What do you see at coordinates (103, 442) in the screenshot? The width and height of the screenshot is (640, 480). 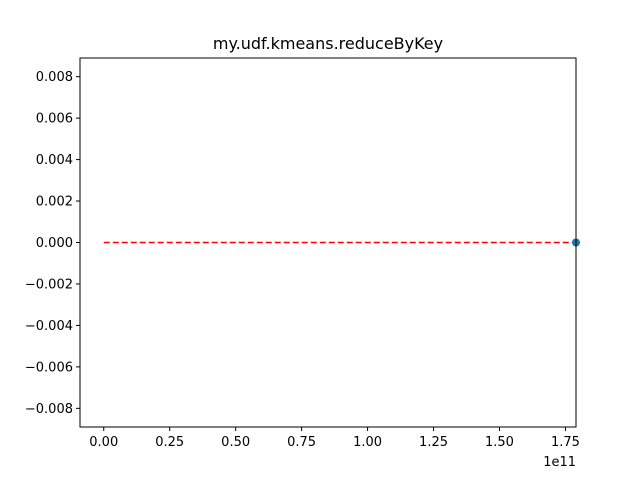 I see `x-tick-label: 0.00` at bounding box center [103, 442].